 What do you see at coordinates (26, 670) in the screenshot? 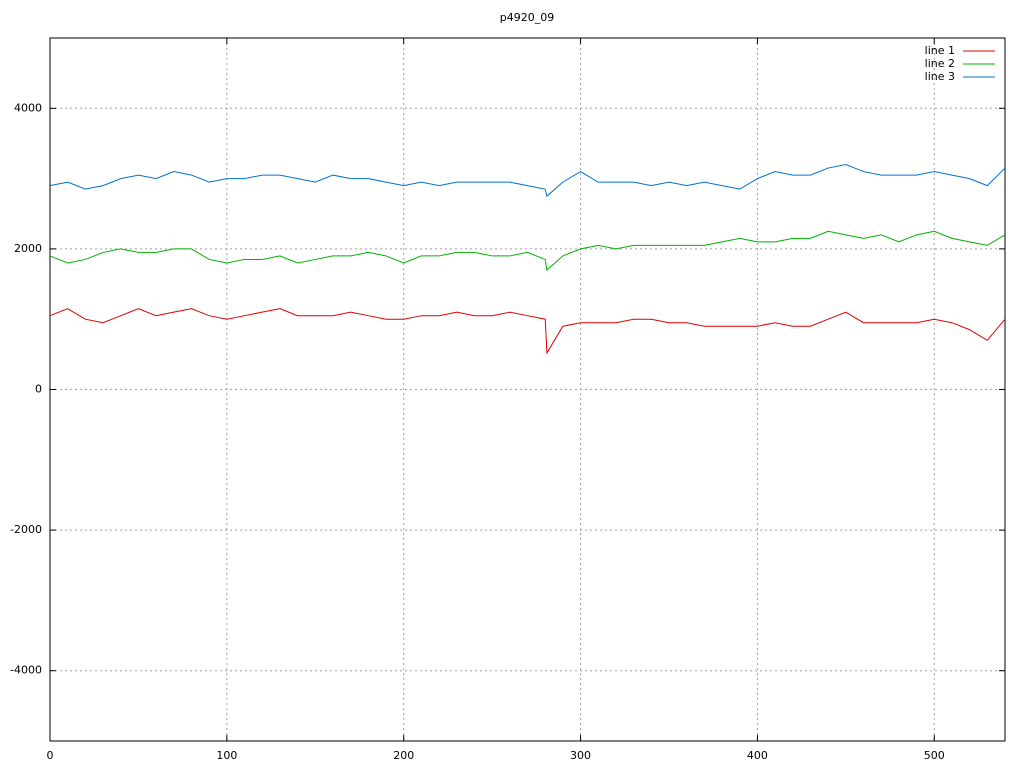
I see `y-tick-label: -4000` at bounding box center [26, 670].